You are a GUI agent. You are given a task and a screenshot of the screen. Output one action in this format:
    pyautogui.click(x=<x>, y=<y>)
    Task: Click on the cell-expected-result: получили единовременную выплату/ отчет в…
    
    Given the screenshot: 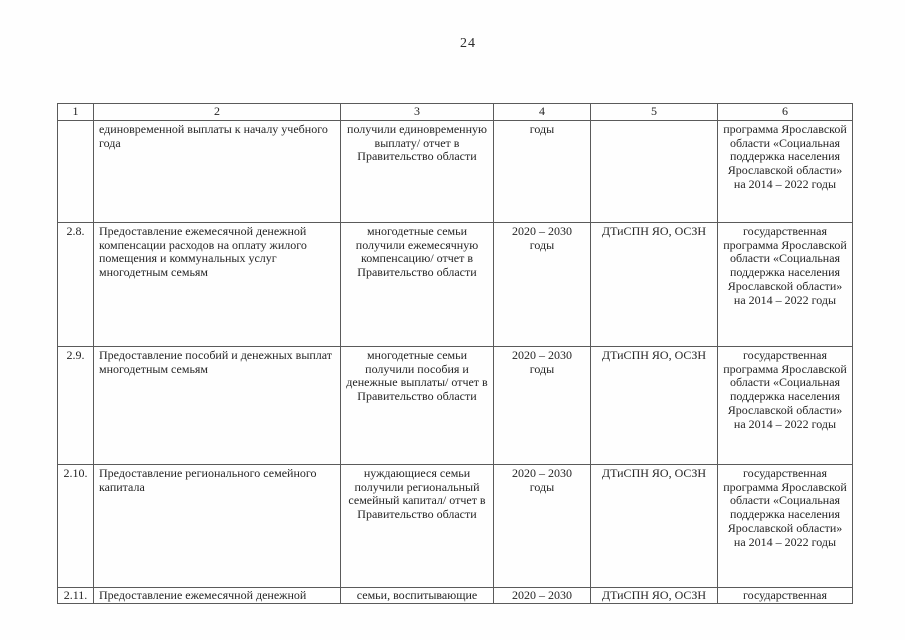 What is the action you would take?
    pyautogui.click(x=417, y=171)
    